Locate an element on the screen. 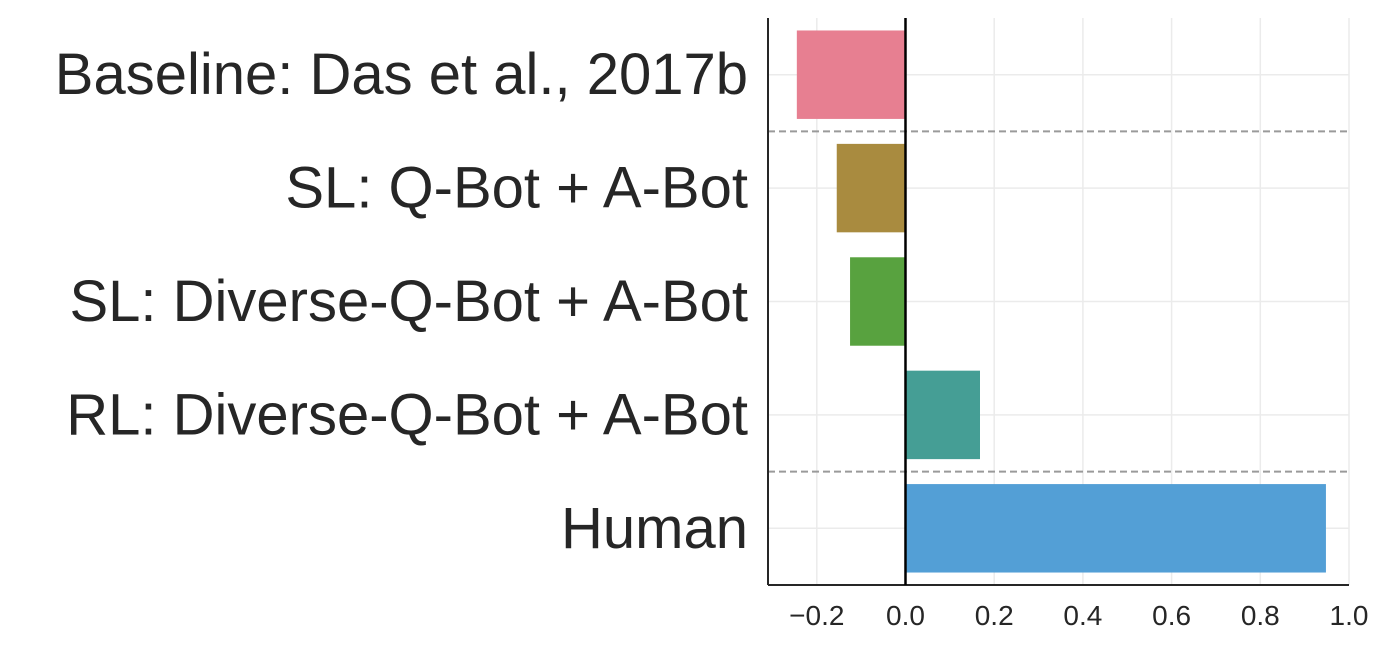 This screenshot has height=648, width=1382. x-tick-label: 1.0 is located at coordinates (1349, 615).